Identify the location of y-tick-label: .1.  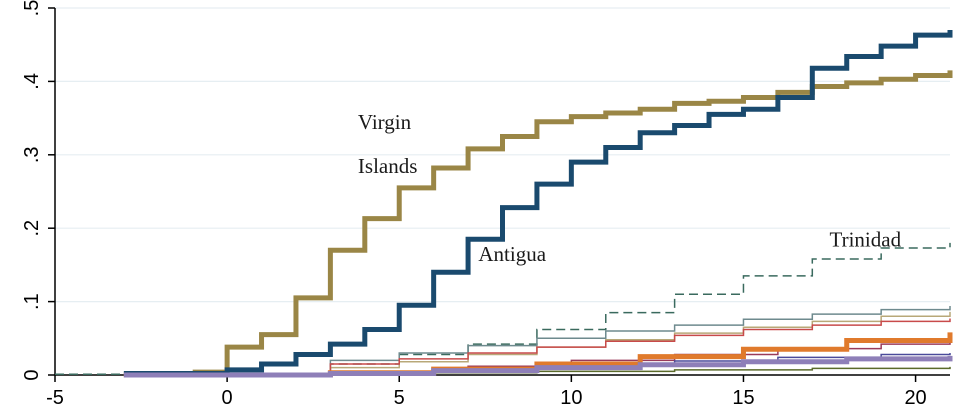
(32, 301).